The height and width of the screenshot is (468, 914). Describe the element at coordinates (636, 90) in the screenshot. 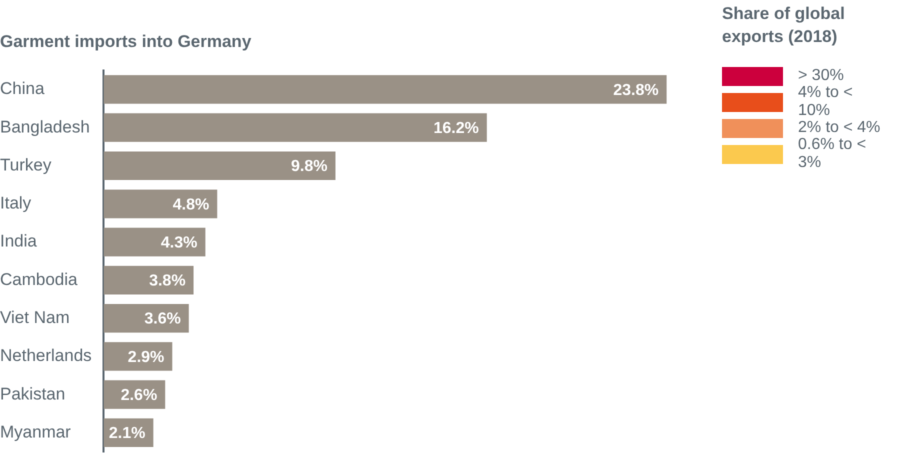

I see `data-label: 23.8%` at that location.